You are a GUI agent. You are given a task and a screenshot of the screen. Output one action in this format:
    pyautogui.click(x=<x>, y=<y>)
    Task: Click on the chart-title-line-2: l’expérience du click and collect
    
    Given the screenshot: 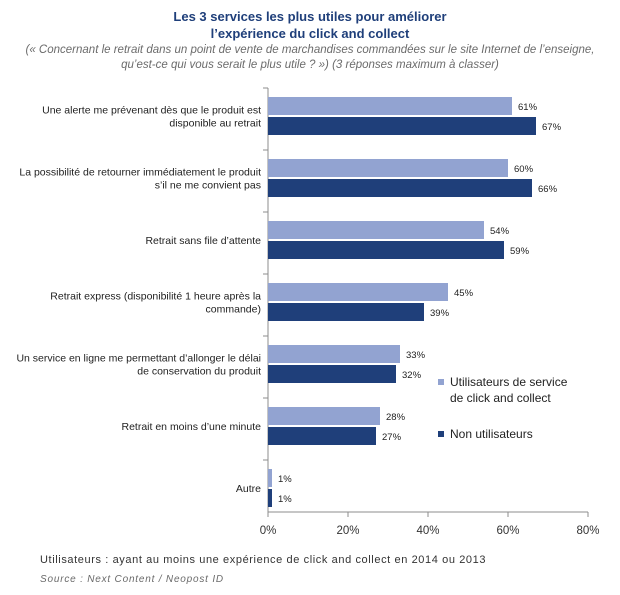 What is the action you would take?
    pyautogui.click(x=310, y=33)
    